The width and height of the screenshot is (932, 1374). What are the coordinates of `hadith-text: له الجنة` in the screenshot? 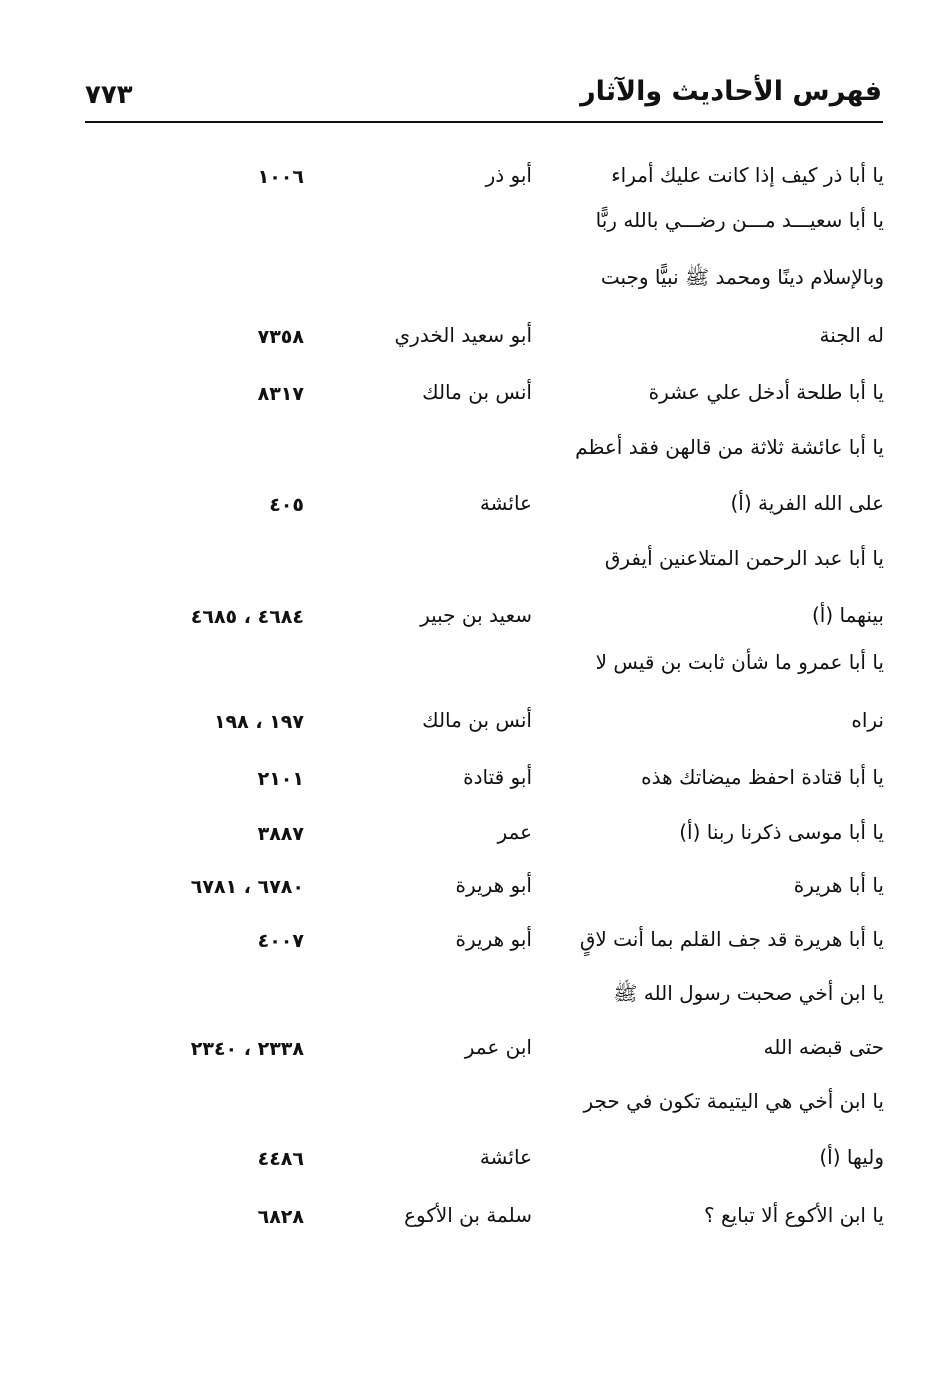 It's located at (852, 335).